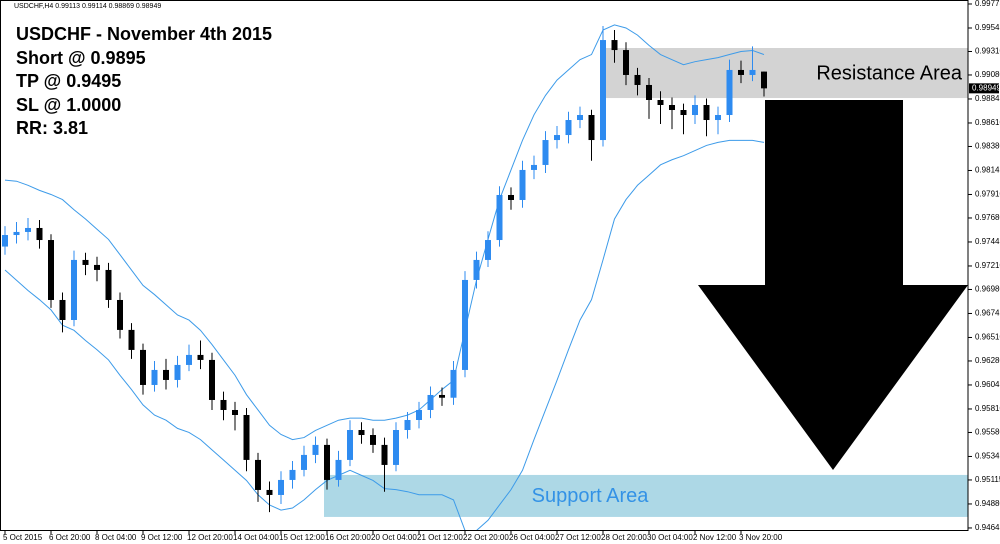 Image resolution: width=1000 pixels, height=544 pixels. Describe the element at coordinates (987, 384) in the screenshot. I see `y-tick-label: 0.96045` at that location.